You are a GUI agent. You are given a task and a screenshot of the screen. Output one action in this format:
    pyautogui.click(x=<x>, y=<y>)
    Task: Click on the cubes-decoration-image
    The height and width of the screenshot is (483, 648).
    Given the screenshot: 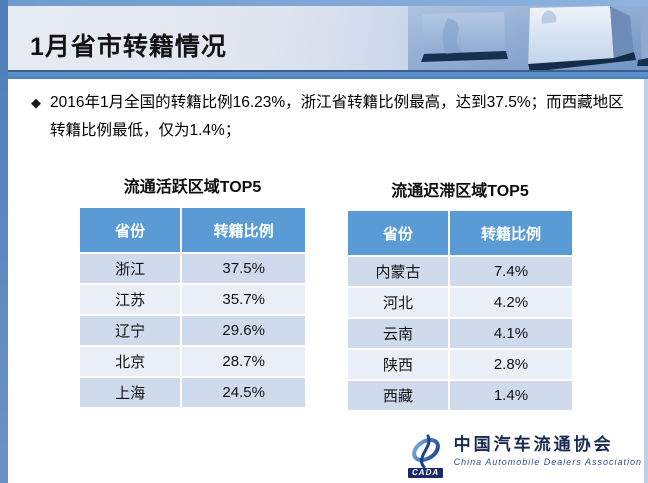 What is the action you would take?
    pyautogui.click(x=528, y=38)
    